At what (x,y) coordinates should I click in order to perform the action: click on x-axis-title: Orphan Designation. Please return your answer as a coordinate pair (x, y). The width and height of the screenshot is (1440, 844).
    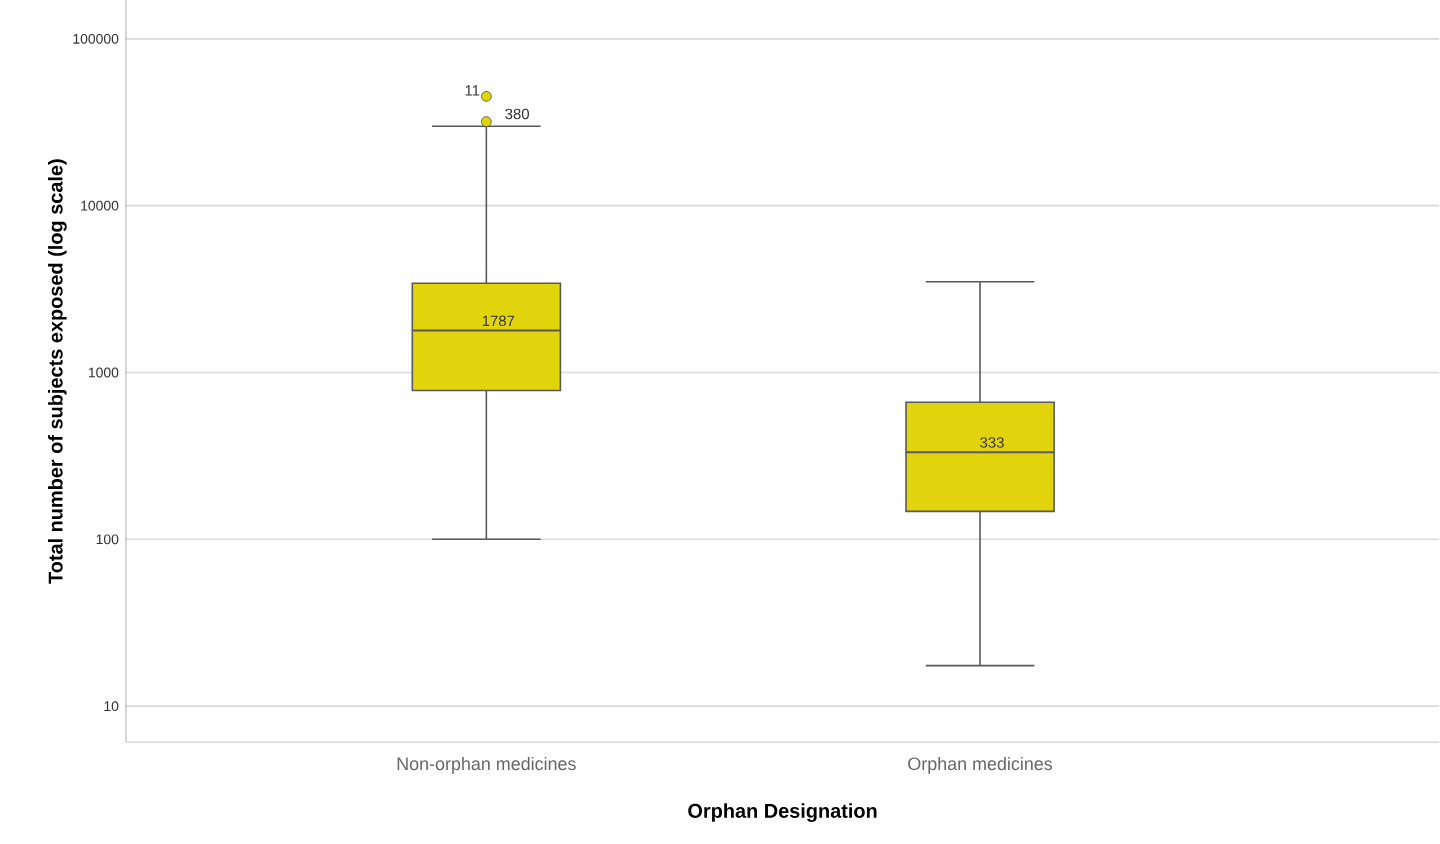
    Looking at the image, I should click on (782, 812).